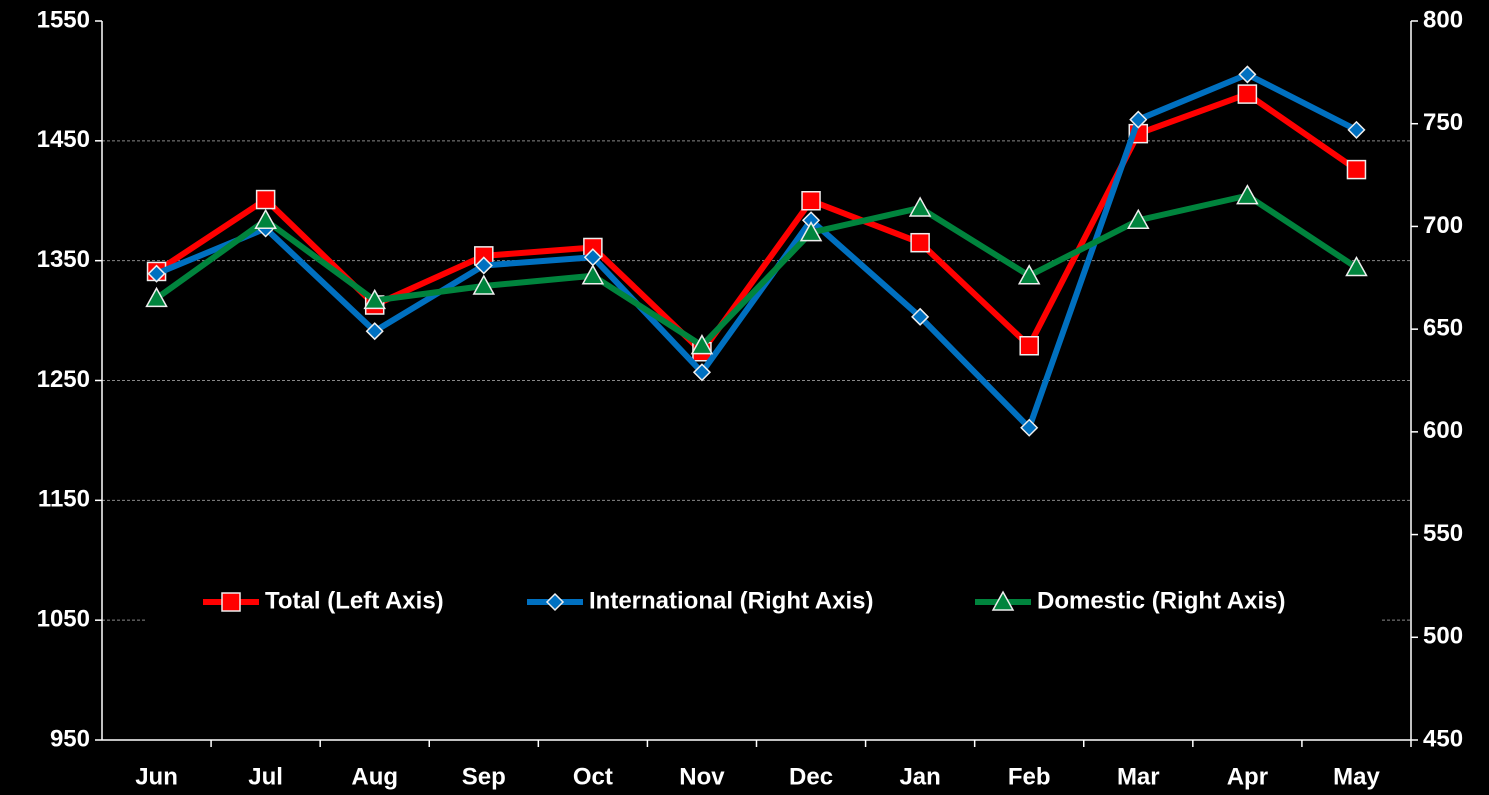 This screenshot has width=1489, height=795. Describe the element at coordinates (63, 259) in the screenshot. I see `y-tick-label: 1350` at that location.